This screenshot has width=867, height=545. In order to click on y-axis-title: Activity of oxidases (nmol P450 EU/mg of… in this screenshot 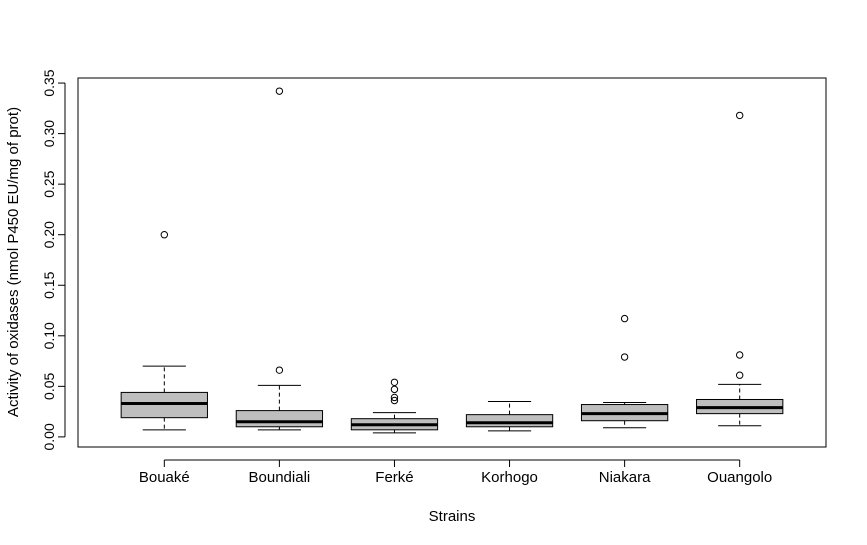, I will do `click(13, 262)`.